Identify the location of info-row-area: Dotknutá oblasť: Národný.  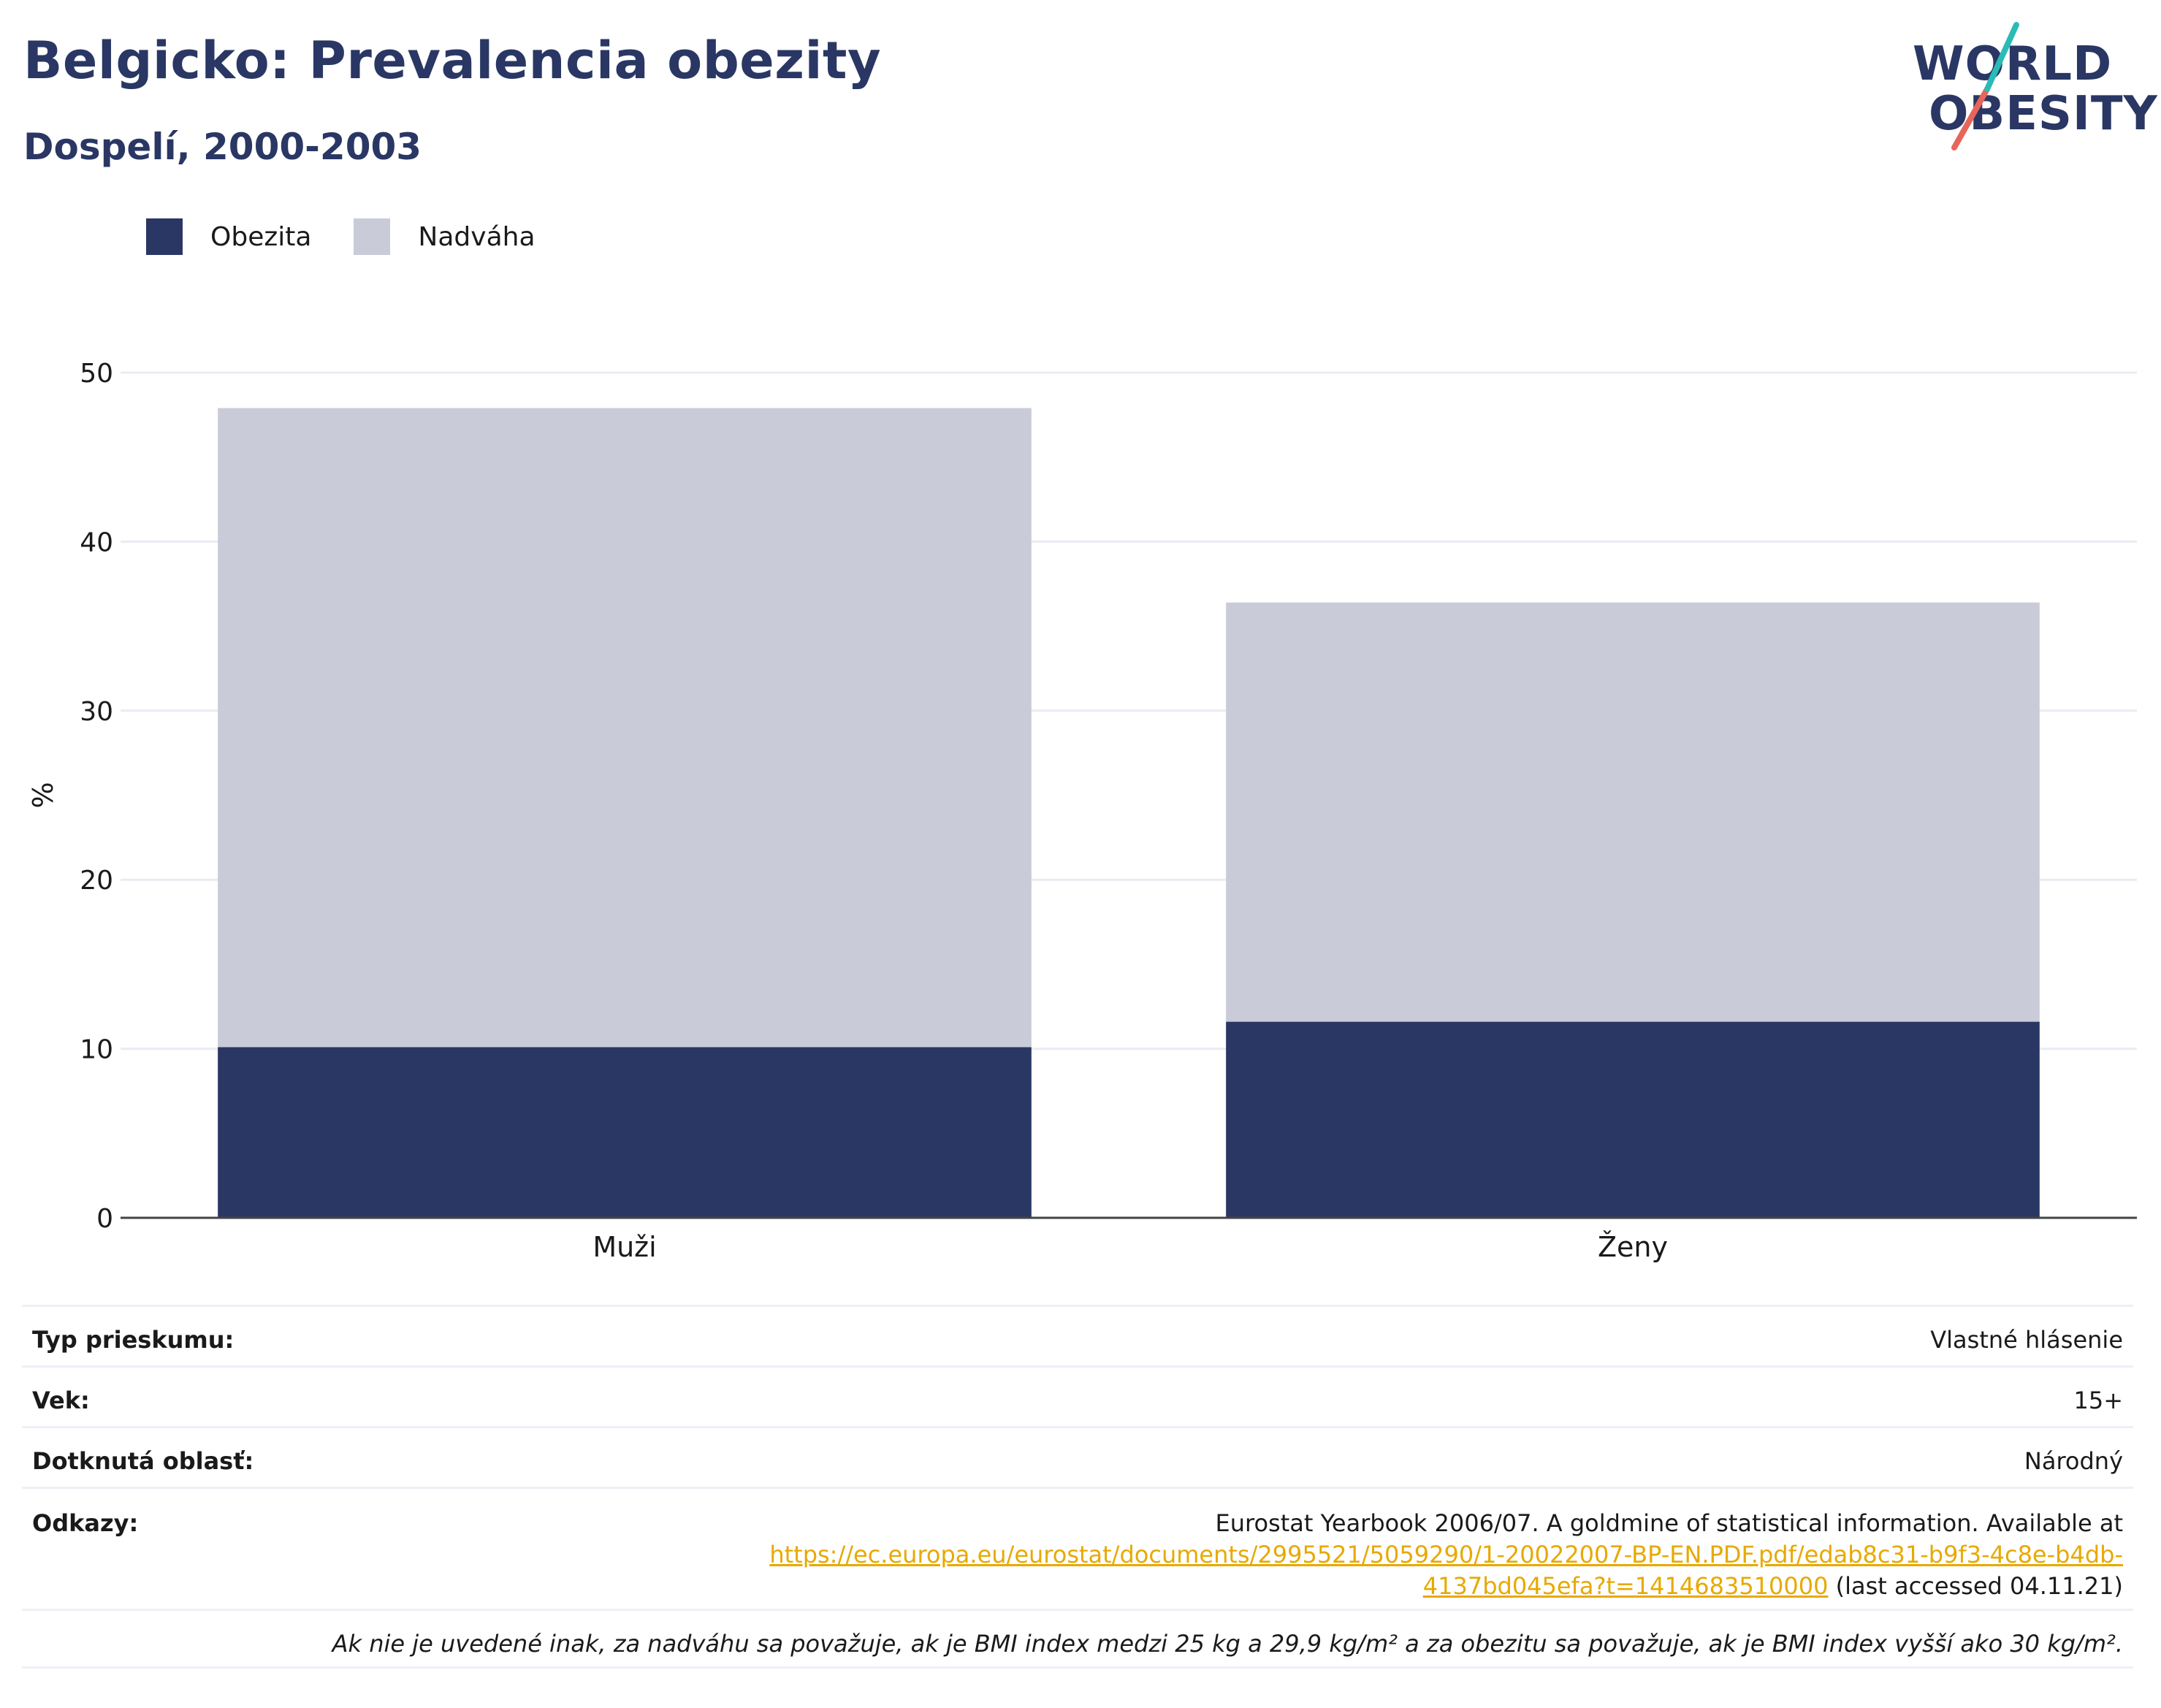
(1077, 1456).